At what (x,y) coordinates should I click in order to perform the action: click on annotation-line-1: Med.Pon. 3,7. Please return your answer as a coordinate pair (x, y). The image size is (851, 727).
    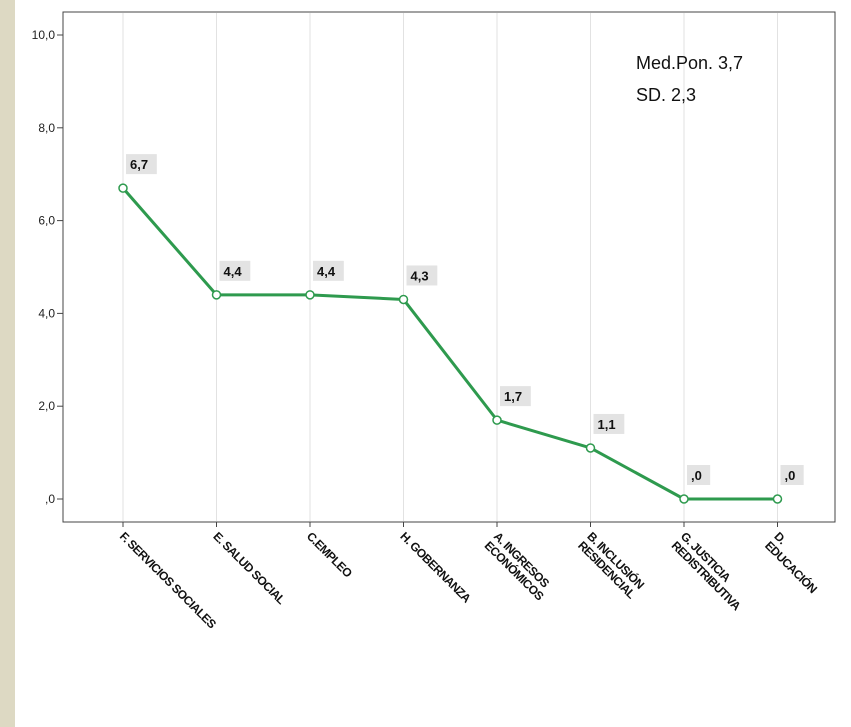
    Looking at the image, I should click on (689, 63).